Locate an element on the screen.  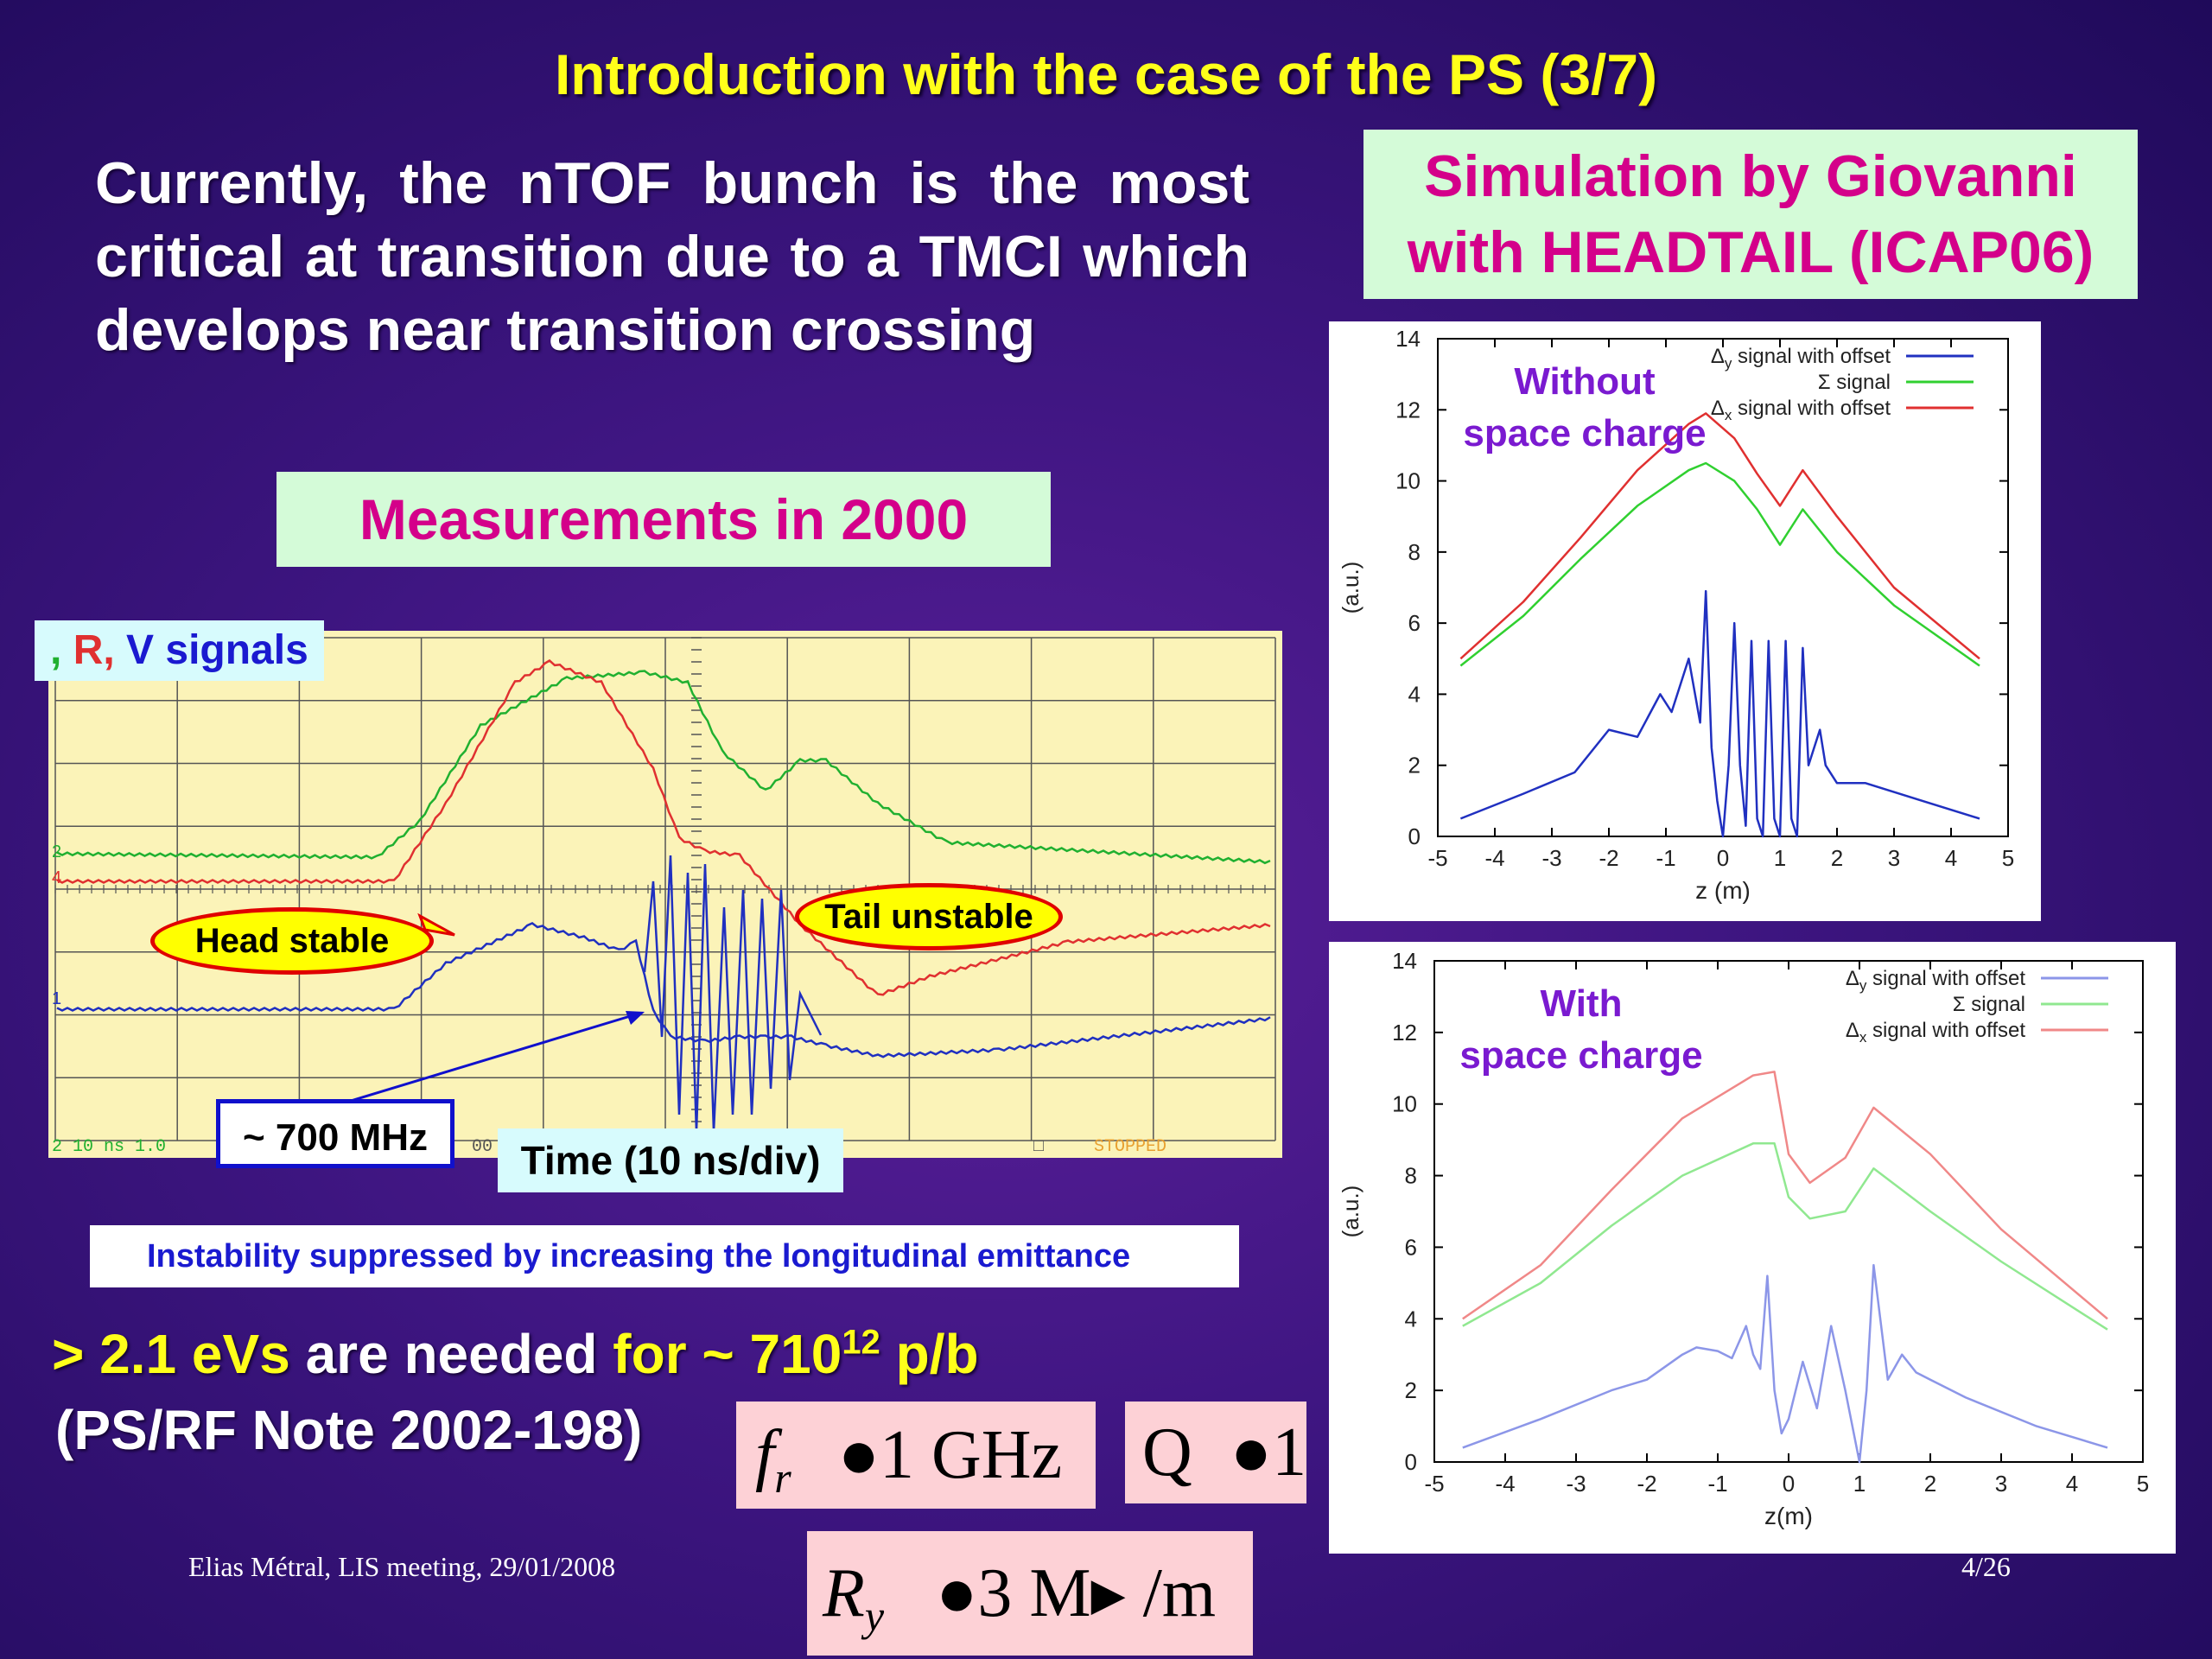
needed-base: 10 is located at coordinates (811, 1354).